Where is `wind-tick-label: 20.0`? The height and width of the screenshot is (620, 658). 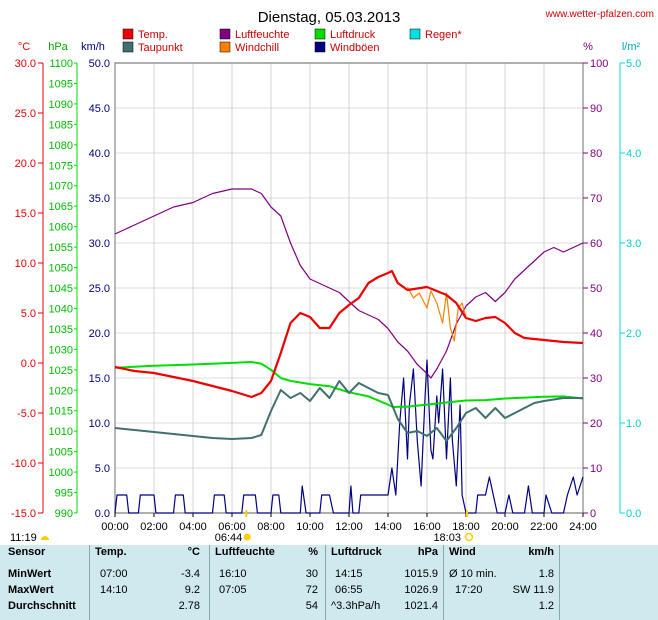 wind-tick-label: 20.0 is located at coordinates (99, 334).